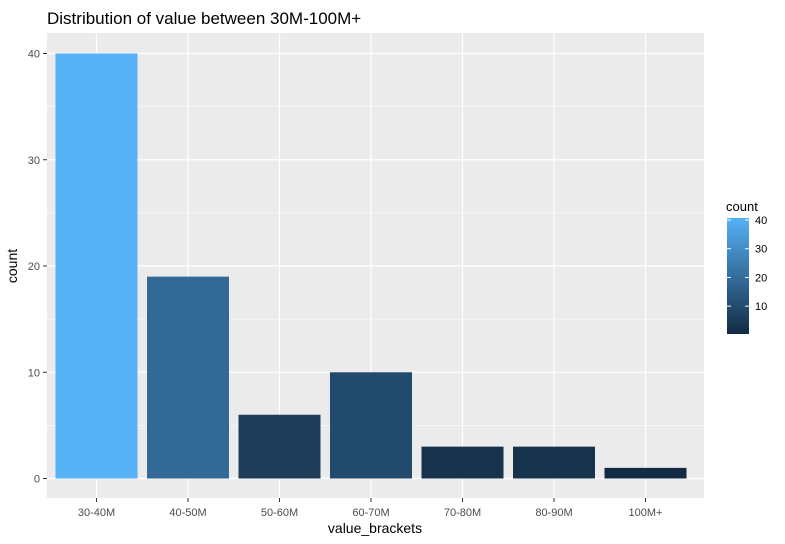  I want to click on legend-title: count, so click(742, 206).